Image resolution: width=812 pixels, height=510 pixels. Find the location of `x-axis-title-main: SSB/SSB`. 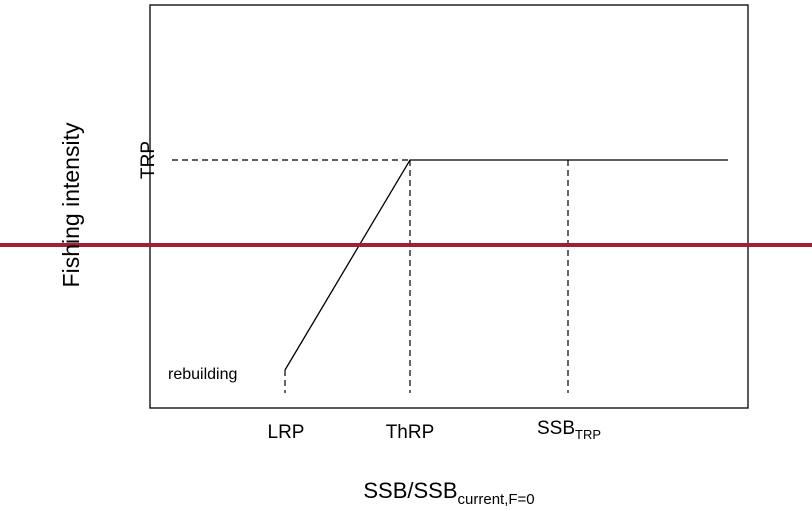

x-axis-title-main: SSB/SSB is located at coordinates (410, 490).